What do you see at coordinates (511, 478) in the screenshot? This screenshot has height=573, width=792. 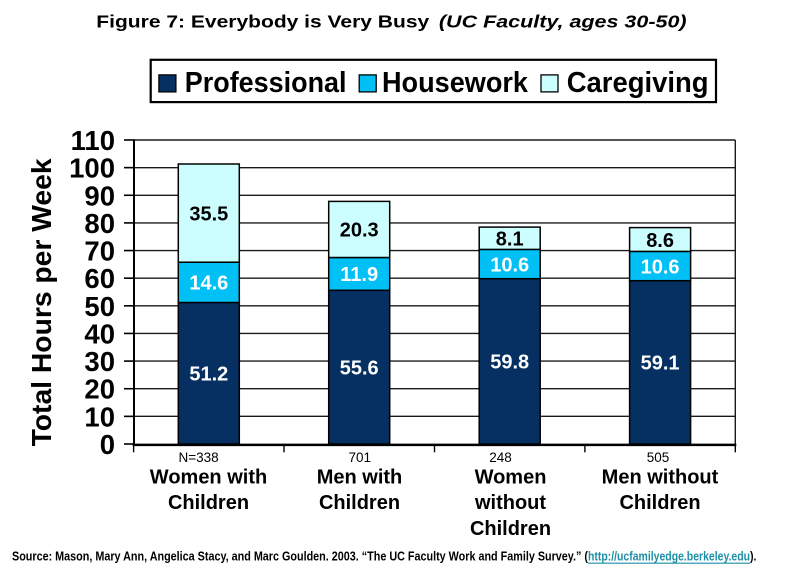 I see `svg-text: Women` at bounding box center [511, 478].